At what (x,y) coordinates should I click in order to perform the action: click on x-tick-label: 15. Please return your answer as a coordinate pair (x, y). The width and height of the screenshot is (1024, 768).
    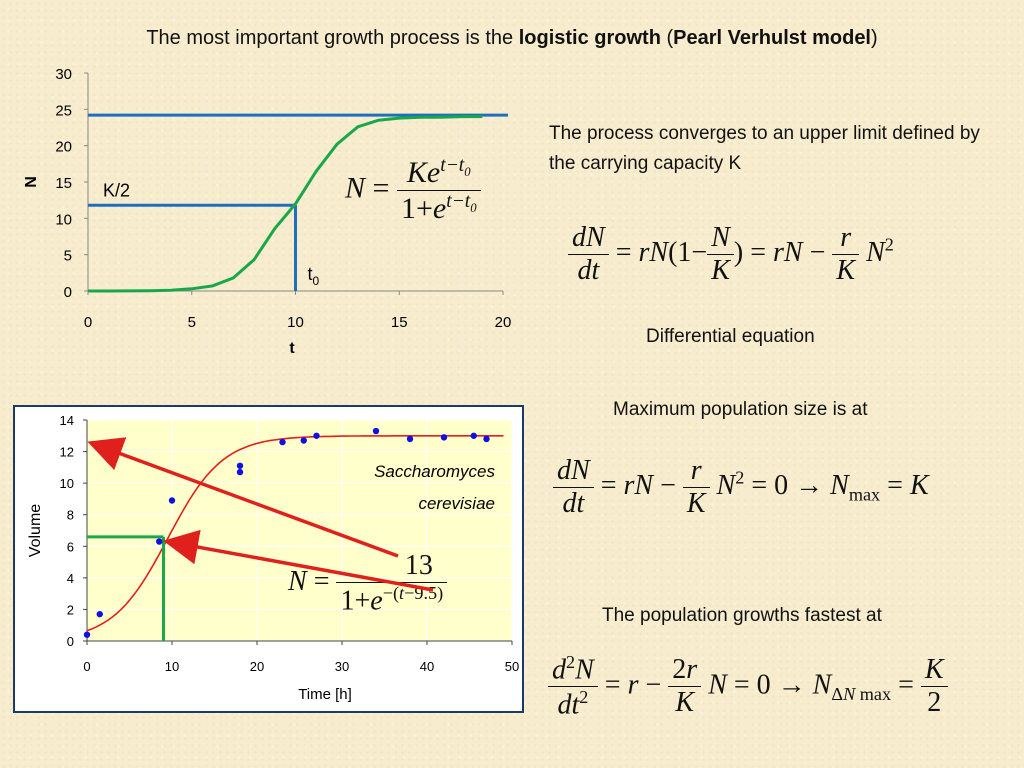
    Looking at the image, I should click on (399, 322).